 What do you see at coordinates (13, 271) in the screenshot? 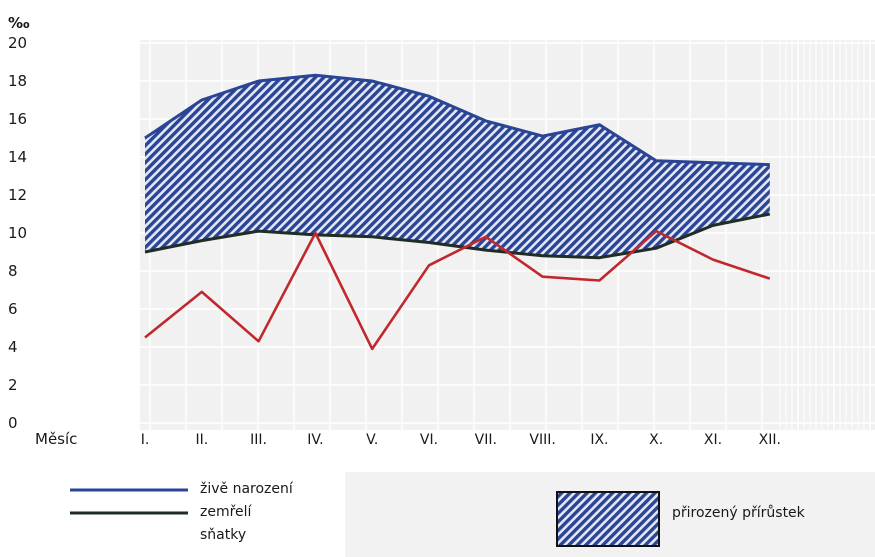
I see `y-tick-label: 8` at bounding box center [13, 271].